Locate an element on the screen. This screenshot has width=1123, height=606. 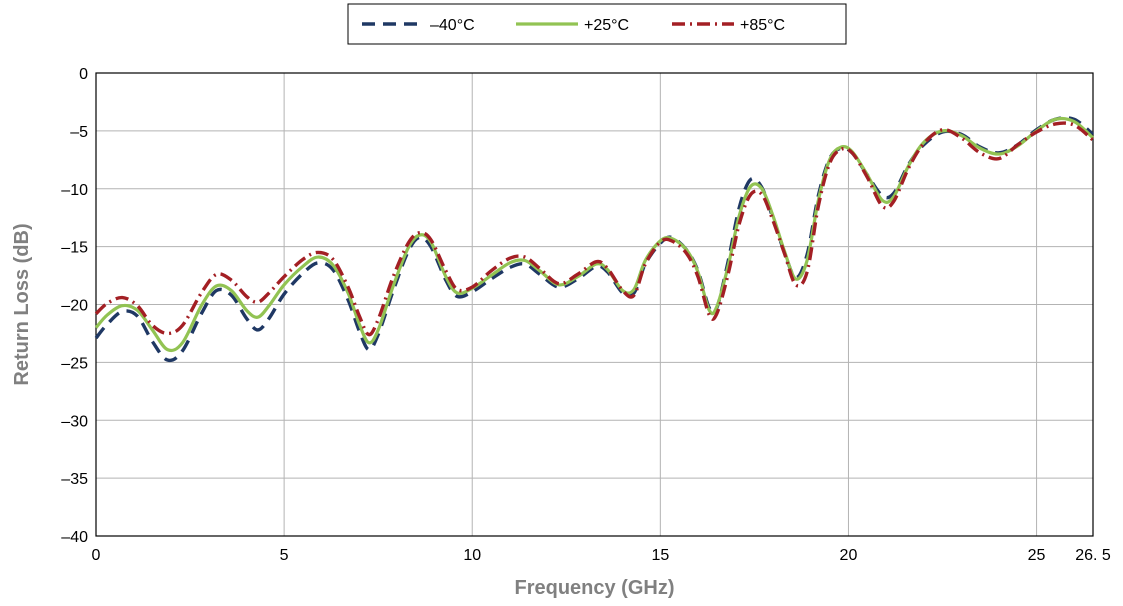
x-tick-label: 5 is located at coordinates (284, 555).